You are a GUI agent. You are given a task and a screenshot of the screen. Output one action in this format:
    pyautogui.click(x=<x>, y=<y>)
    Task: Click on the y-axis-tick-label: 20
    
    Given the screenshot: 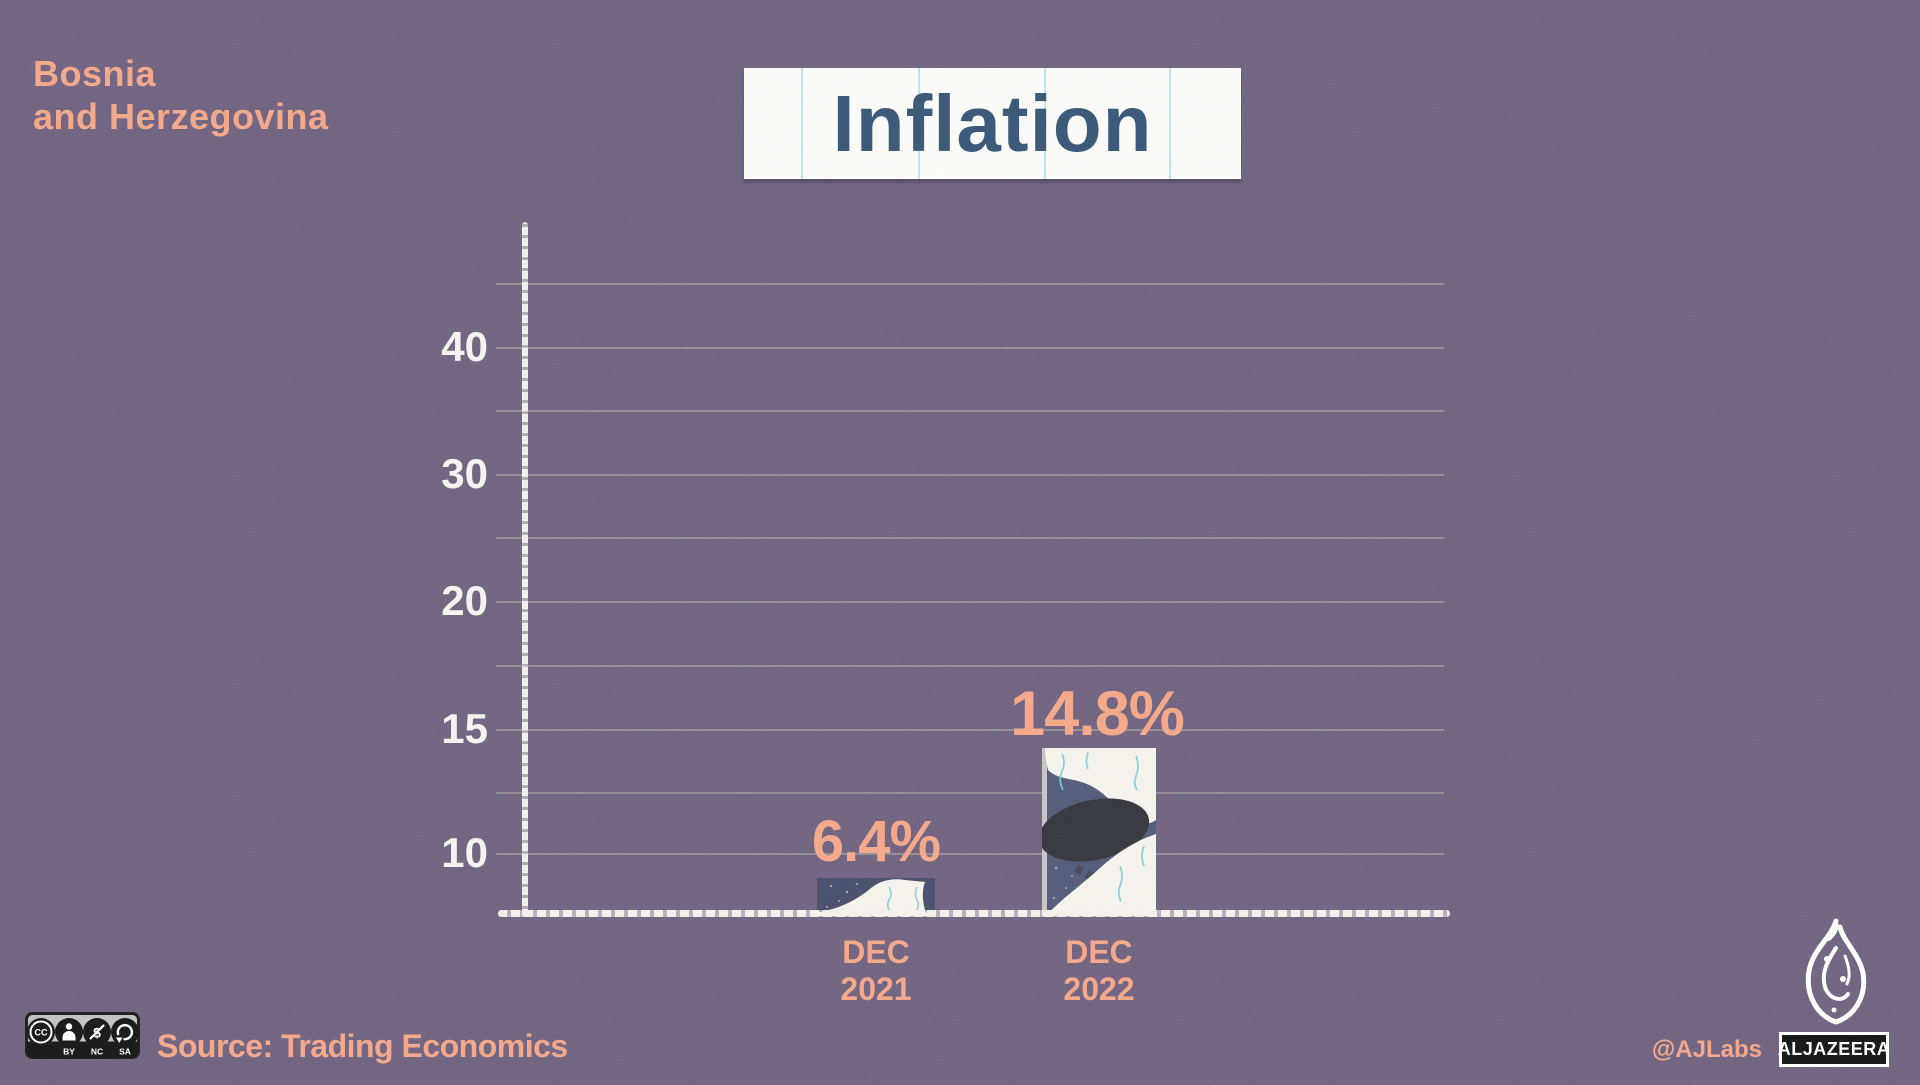 What is the action you would take?
    pyautogui.click(x=464, y=600)
    